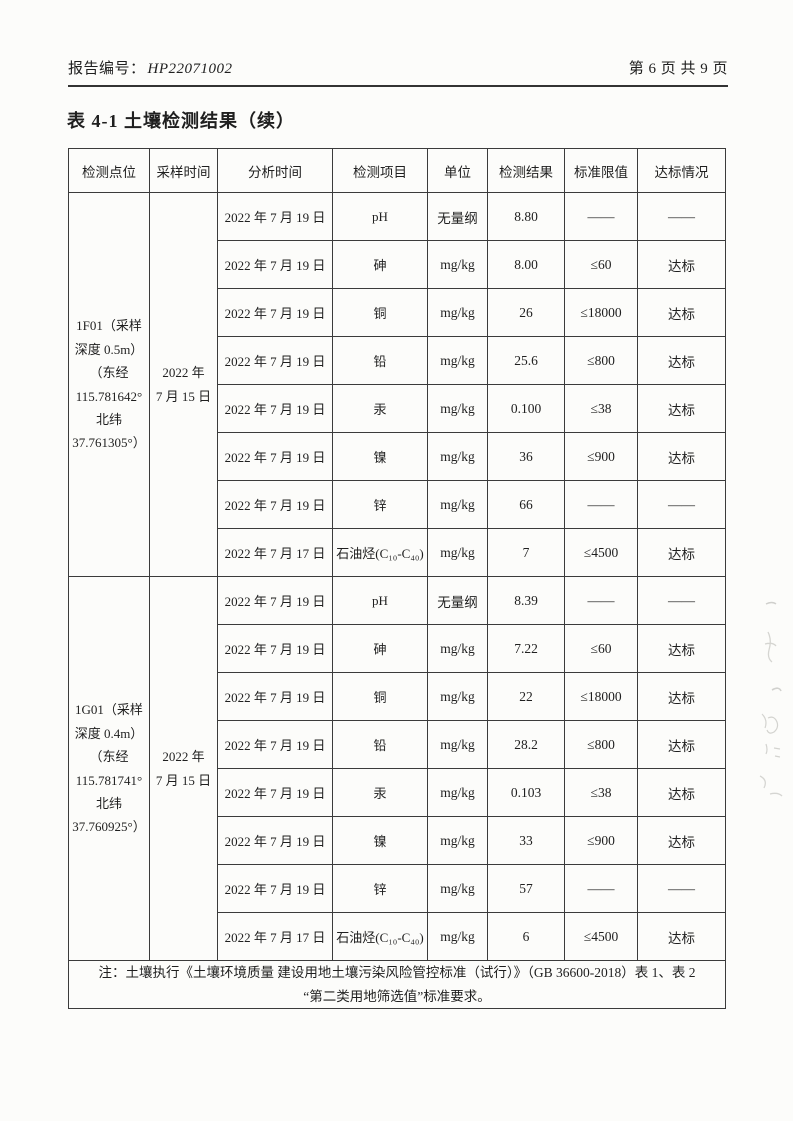  What do you see at coordinates (181, 121) in the screenshot?
I see `table-title: 表 4-1 土壤检测结果（续）` at bounding box center [181, 121].